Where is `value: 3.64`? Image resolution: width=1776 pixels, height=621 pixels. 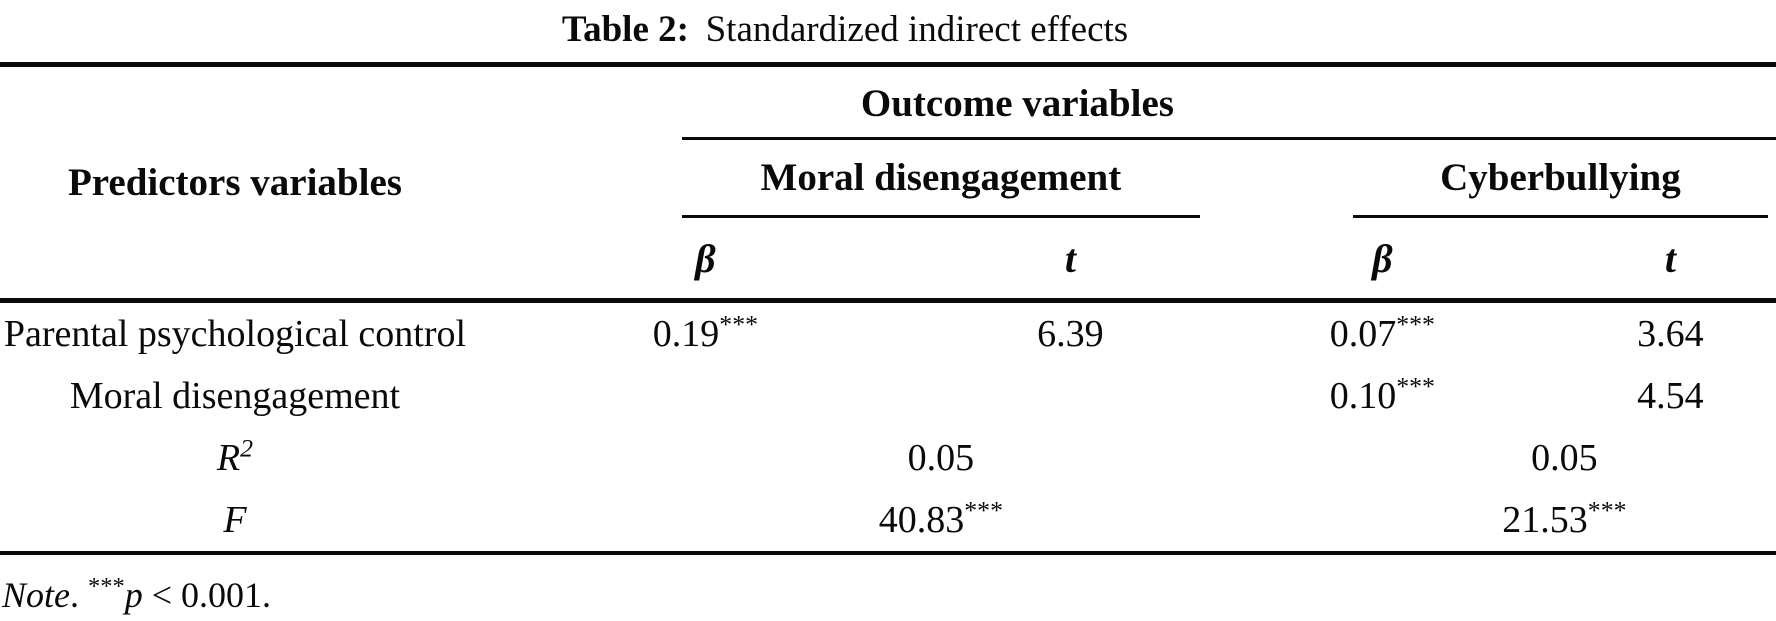 value: 3.64 is located at coordinates (1670, 334).